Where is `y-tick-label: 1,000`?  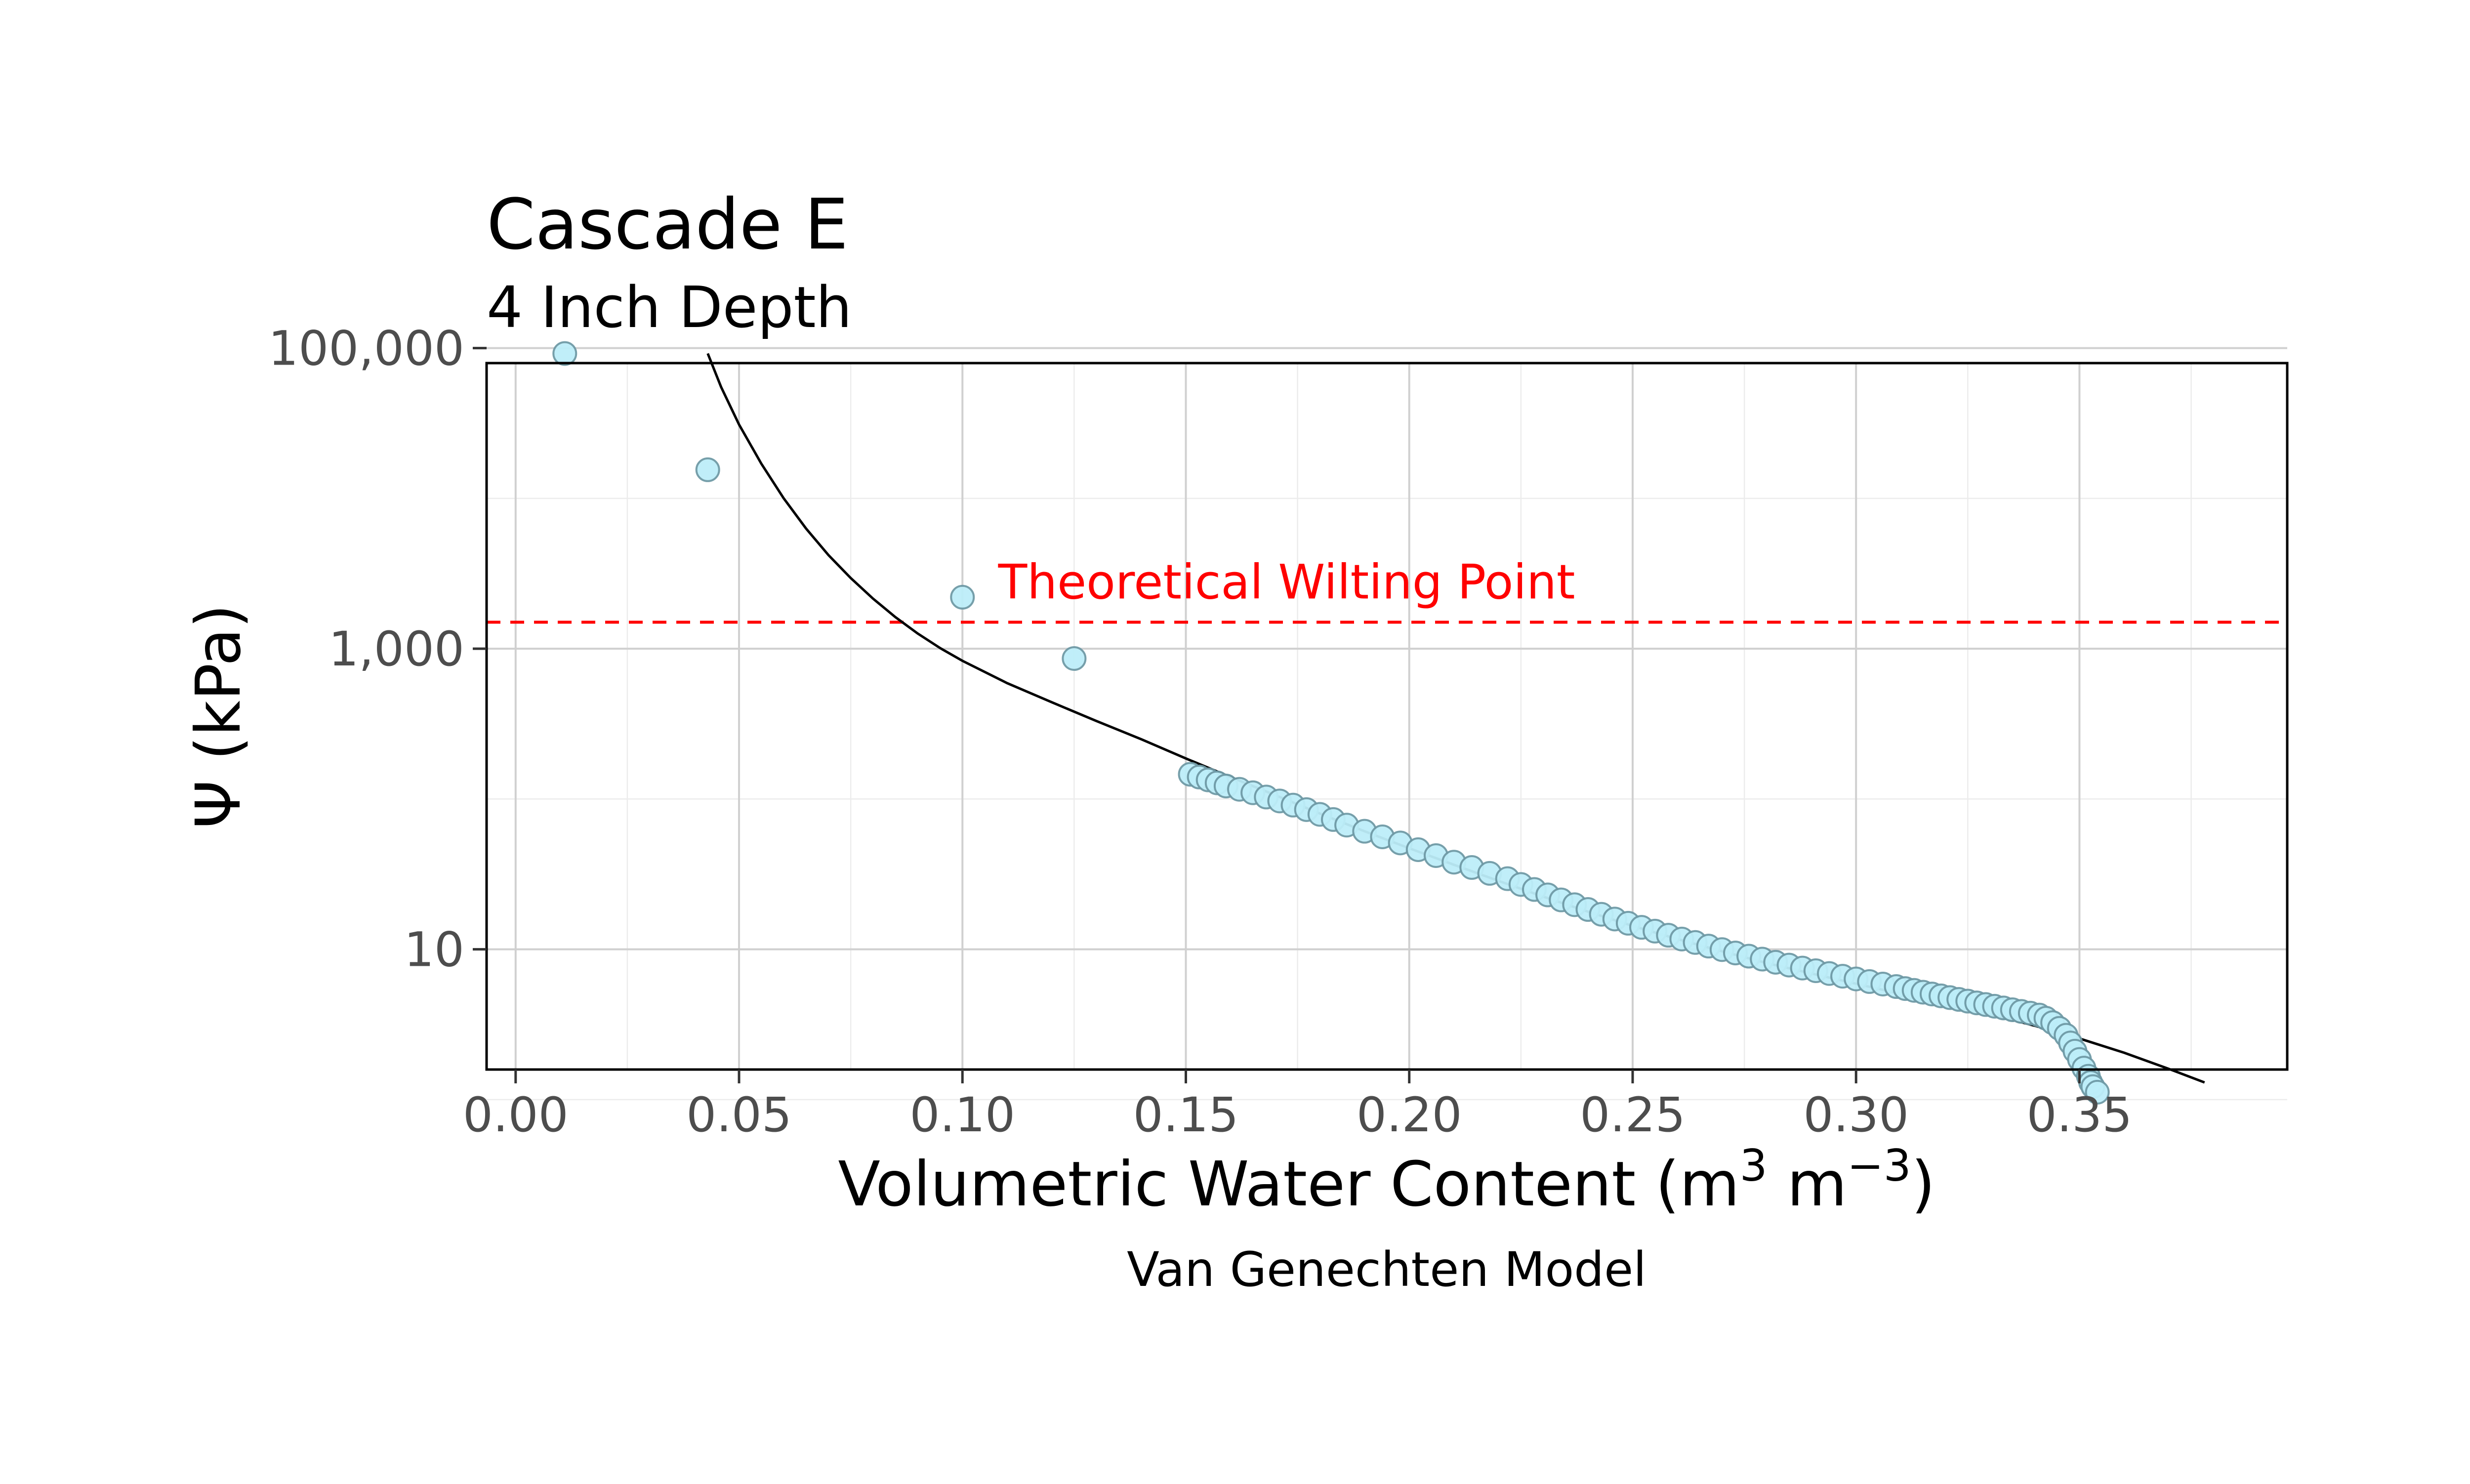
y-tick-label: 1,000 is located at coordinates (396, 649).